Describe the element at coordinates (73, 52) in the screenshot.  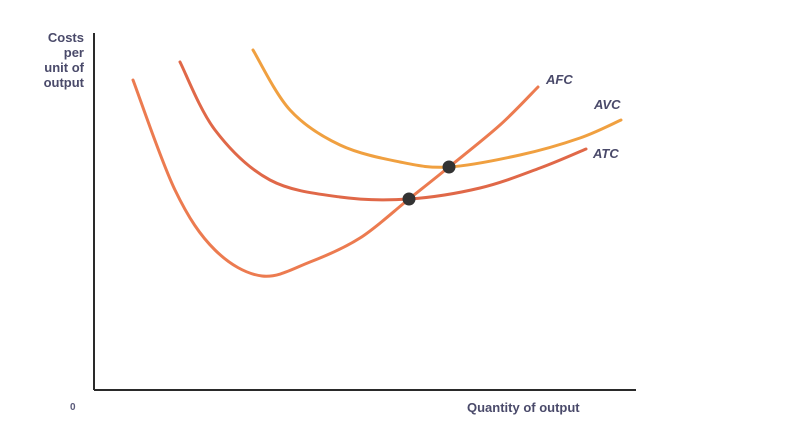
I see `y-label-line: per` at that location.